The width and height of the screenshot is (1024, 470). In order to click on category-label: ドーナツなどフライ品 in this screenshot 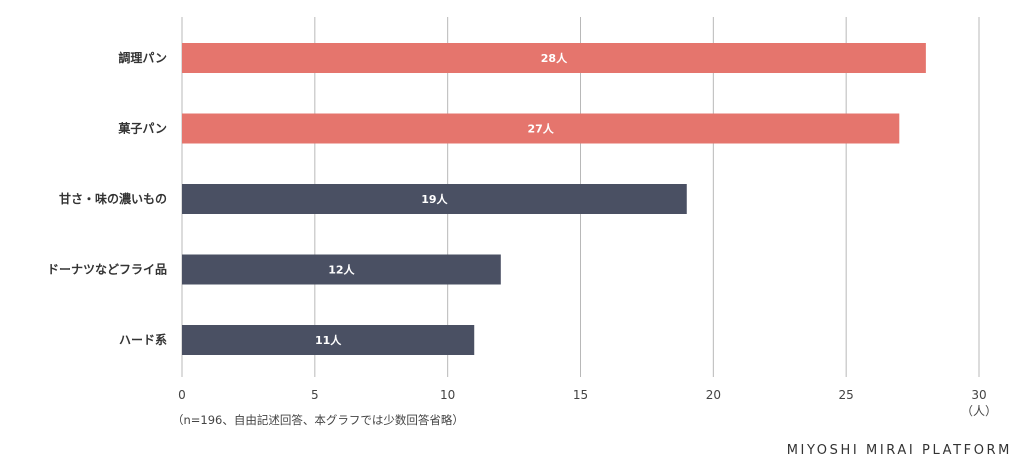, I will do `click(107, 270)`.